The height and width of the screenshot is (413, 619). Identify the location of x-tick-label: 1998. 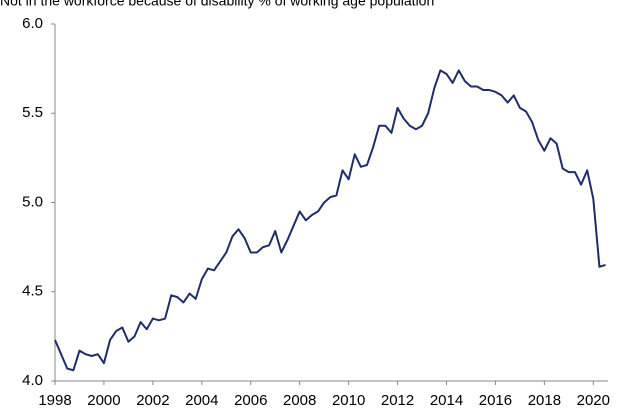
(54, 400).